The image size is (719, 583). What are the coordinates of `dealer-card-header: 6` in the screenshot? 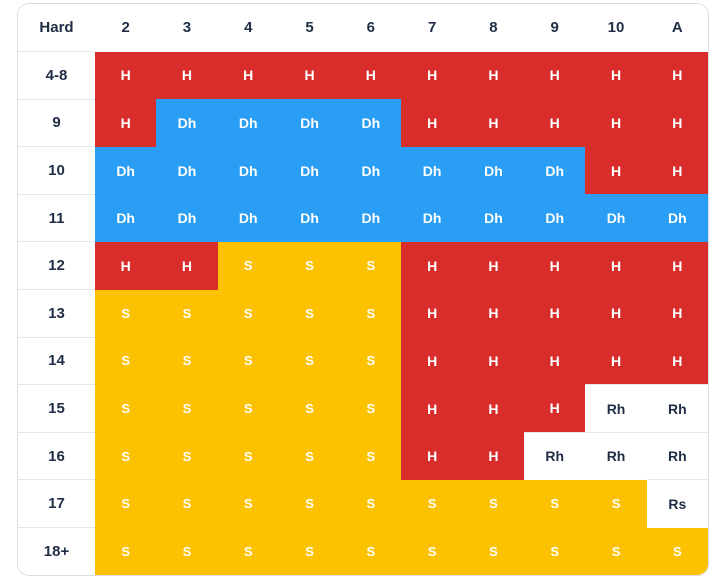 It's located at (371, 28).